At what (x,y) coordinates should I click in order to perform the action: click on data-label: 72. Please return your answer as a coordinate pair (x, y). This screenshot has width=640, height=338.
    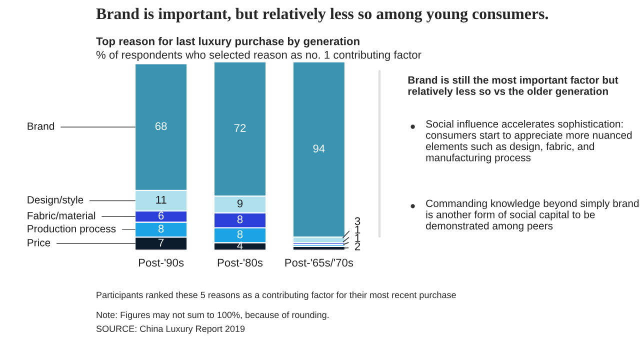
    Looking at the image, I should click on (240, 128).